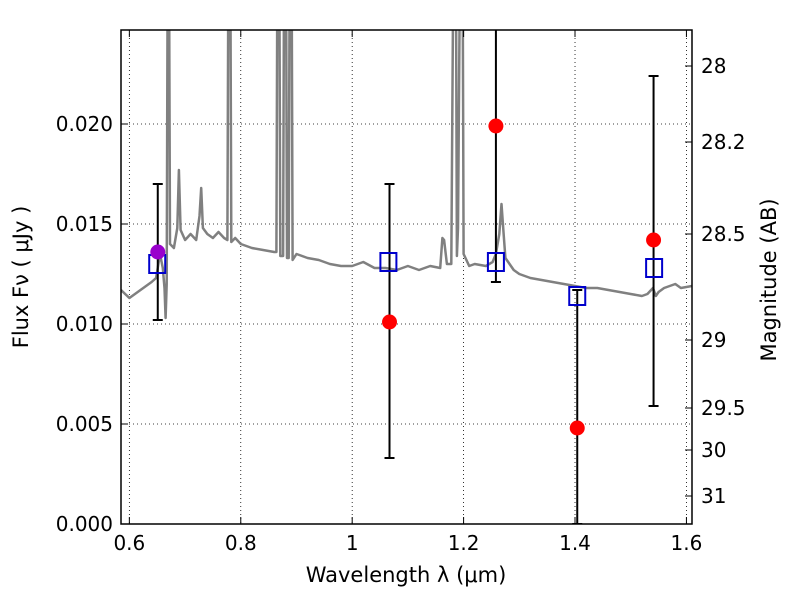 Image resolution: width=800 pixels, height=600 pixels. What do you see at coordinates (575, 543) in the screenshot?
I see `x-tick-label: 1.4` at bounding box center [575, 543].